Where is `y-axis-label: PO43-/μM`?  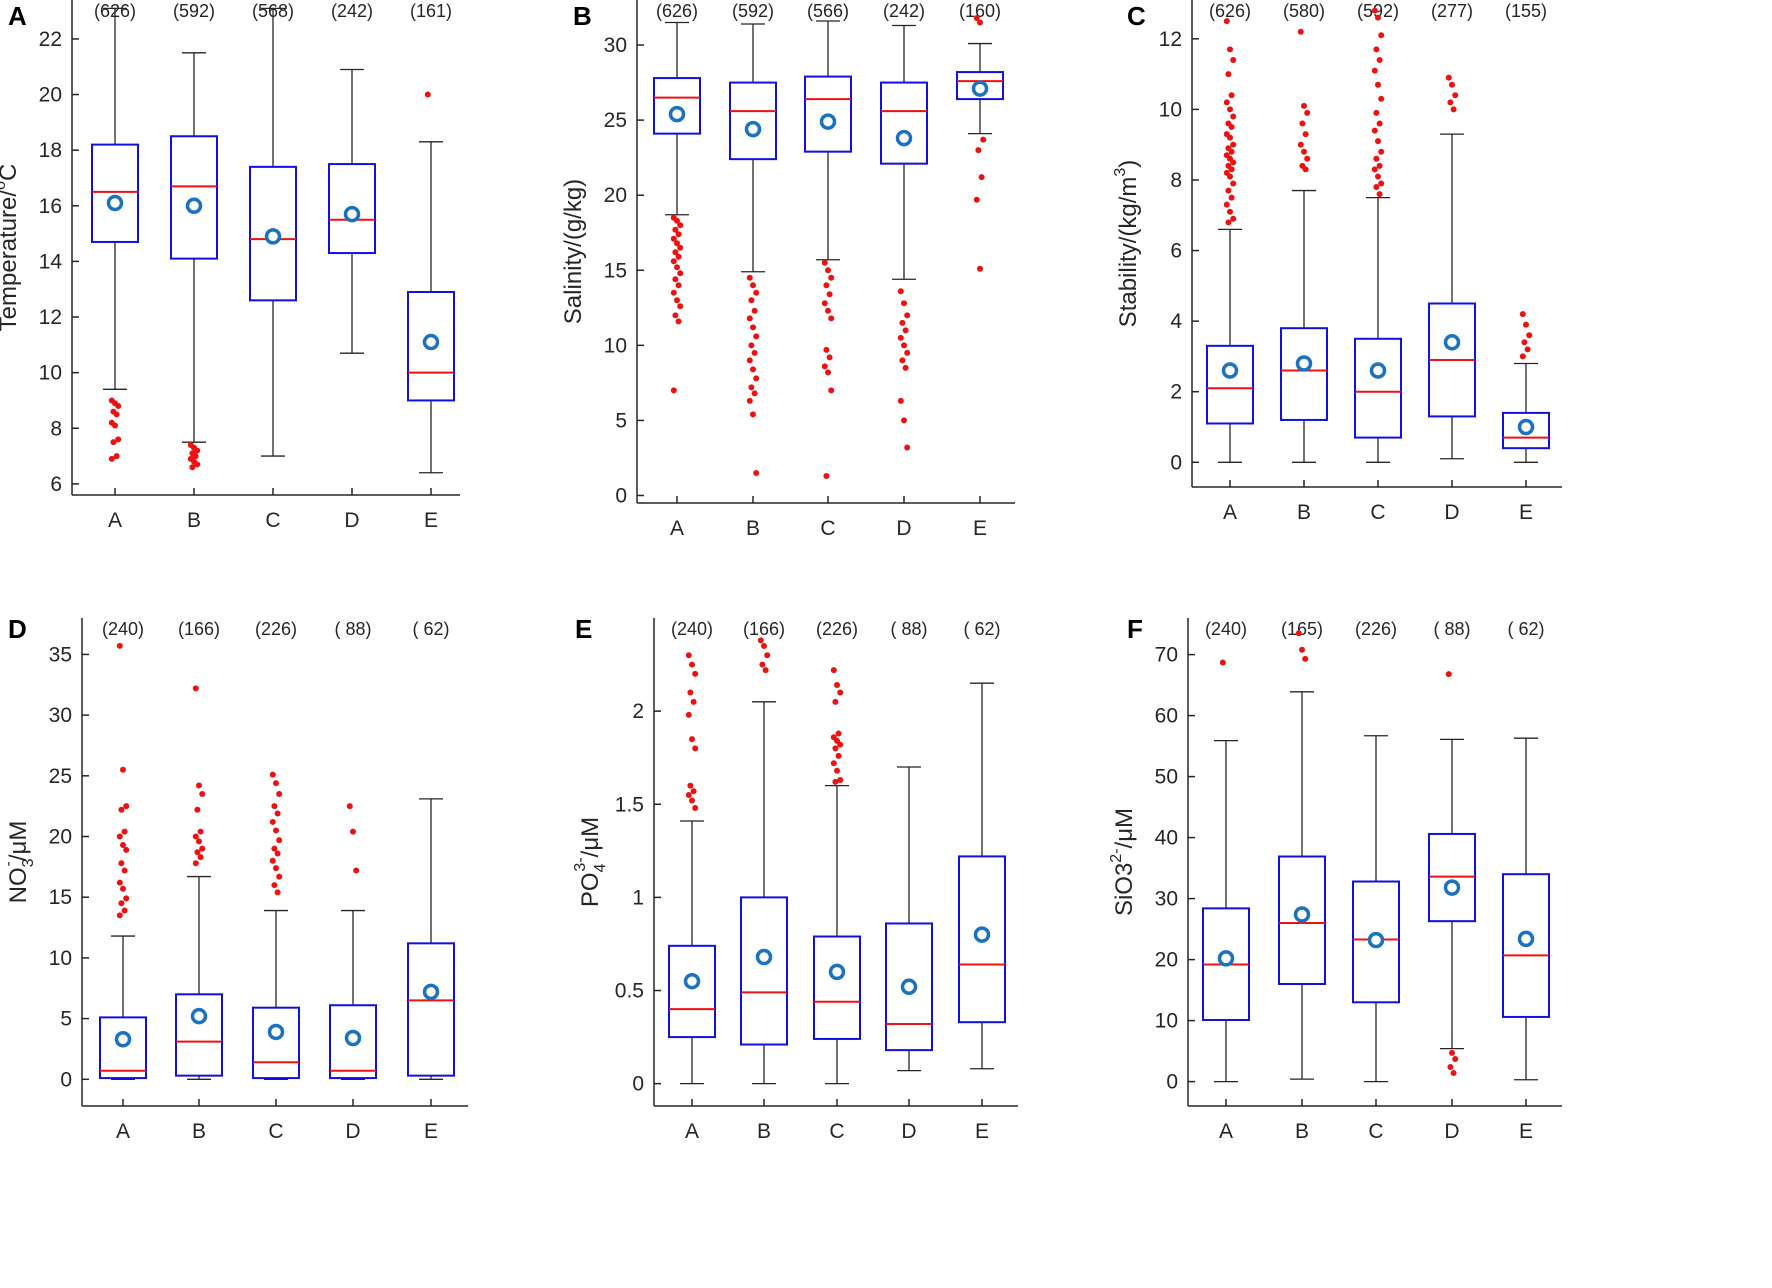 y-axis-label: PO43-/μM is located at coordinates (590, 862).